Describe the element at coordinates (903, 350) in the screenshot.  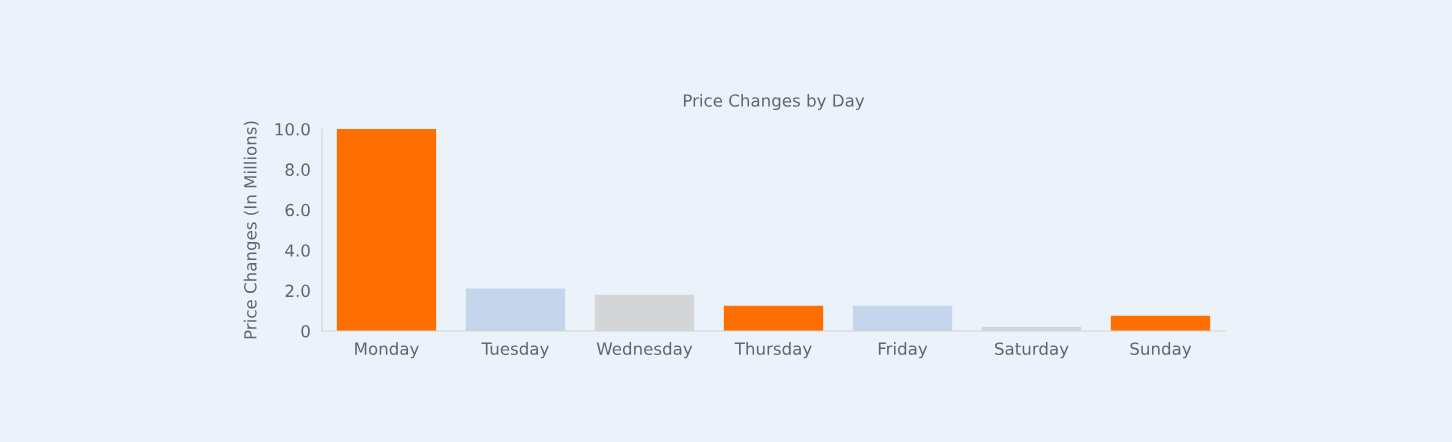
I see `x-tick-label: Friday` at that location.